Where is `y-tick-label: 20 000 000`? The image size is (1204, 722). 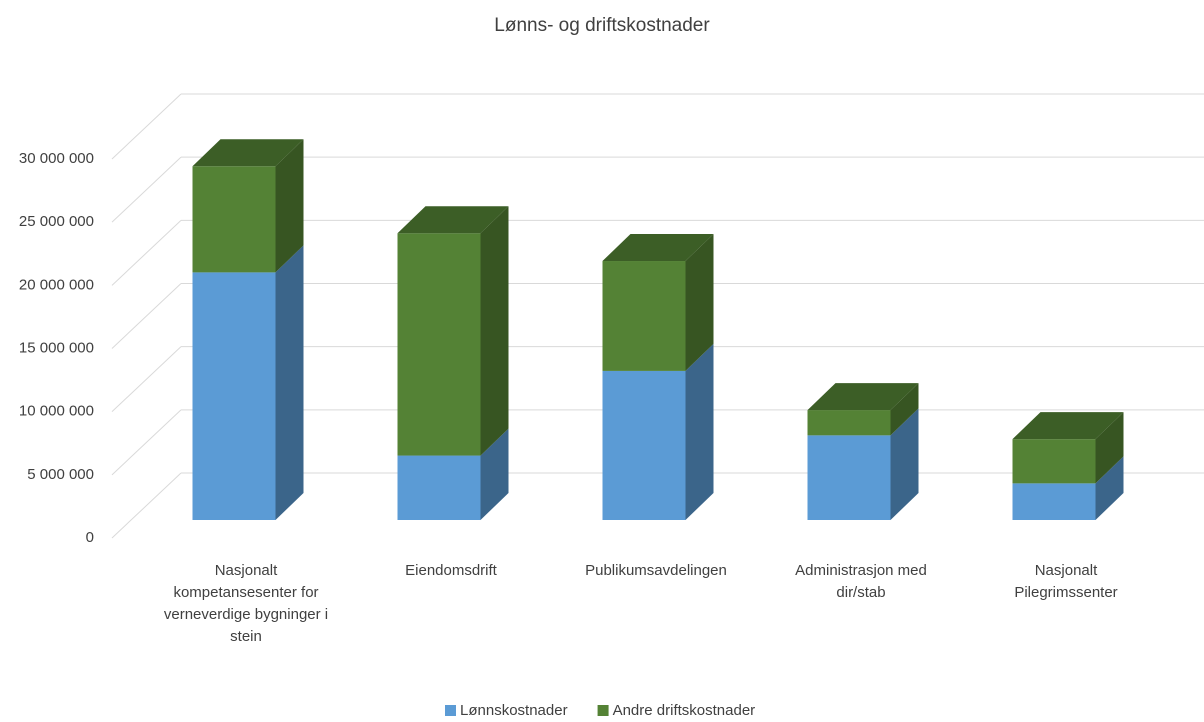
y-tick-label: 20 000 000 is located at coordinates (56, 284).